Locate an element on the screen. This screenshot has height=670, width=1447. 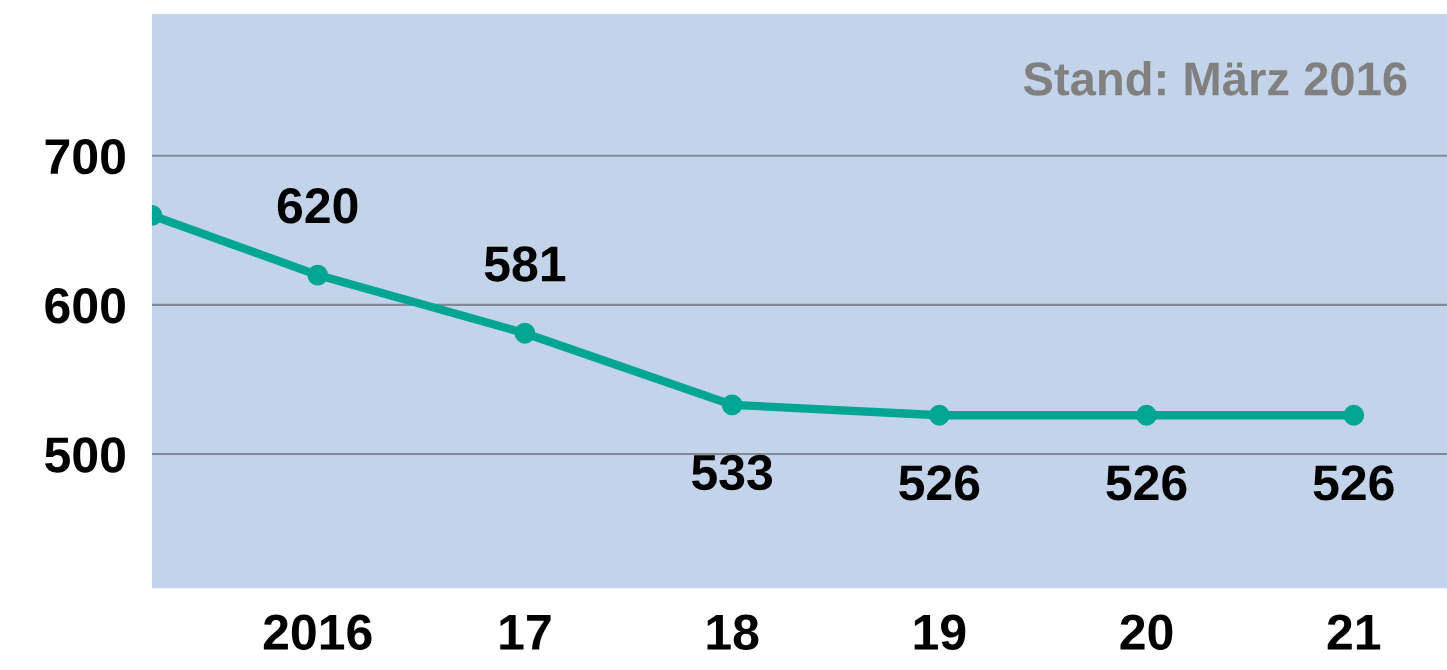
y-tick-label: 600 is located at coordinates (85, 306).